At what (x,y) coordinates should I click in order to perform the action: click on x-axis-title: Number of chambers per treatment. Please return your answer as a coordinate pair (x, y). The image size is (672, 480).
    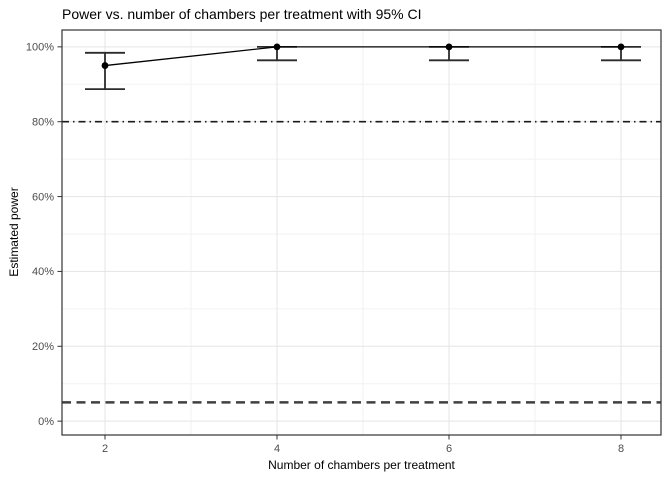
    Looking at the image, I should click on (361, 465).